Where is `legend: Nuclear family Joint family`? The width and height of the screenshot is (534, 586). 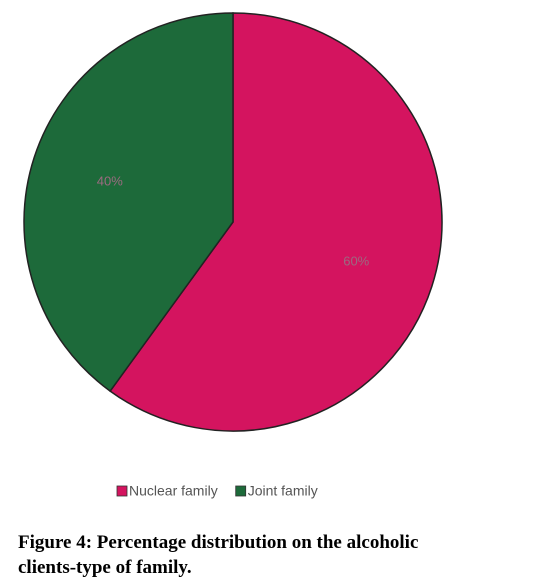
legend: Nuclear family Joint family is located at coordinates (217, 491).